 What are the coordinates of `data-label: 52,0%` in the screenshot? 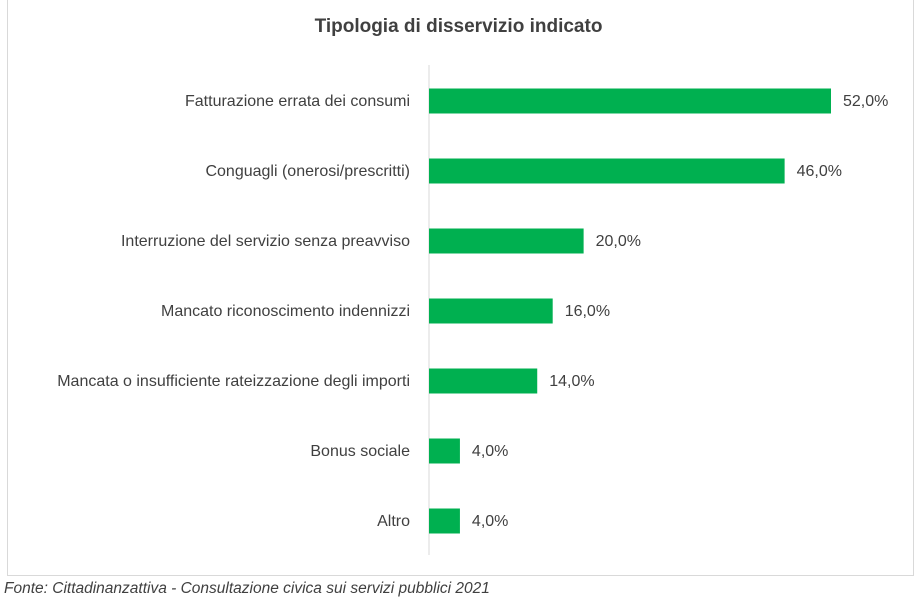 It's located at (865, 101).